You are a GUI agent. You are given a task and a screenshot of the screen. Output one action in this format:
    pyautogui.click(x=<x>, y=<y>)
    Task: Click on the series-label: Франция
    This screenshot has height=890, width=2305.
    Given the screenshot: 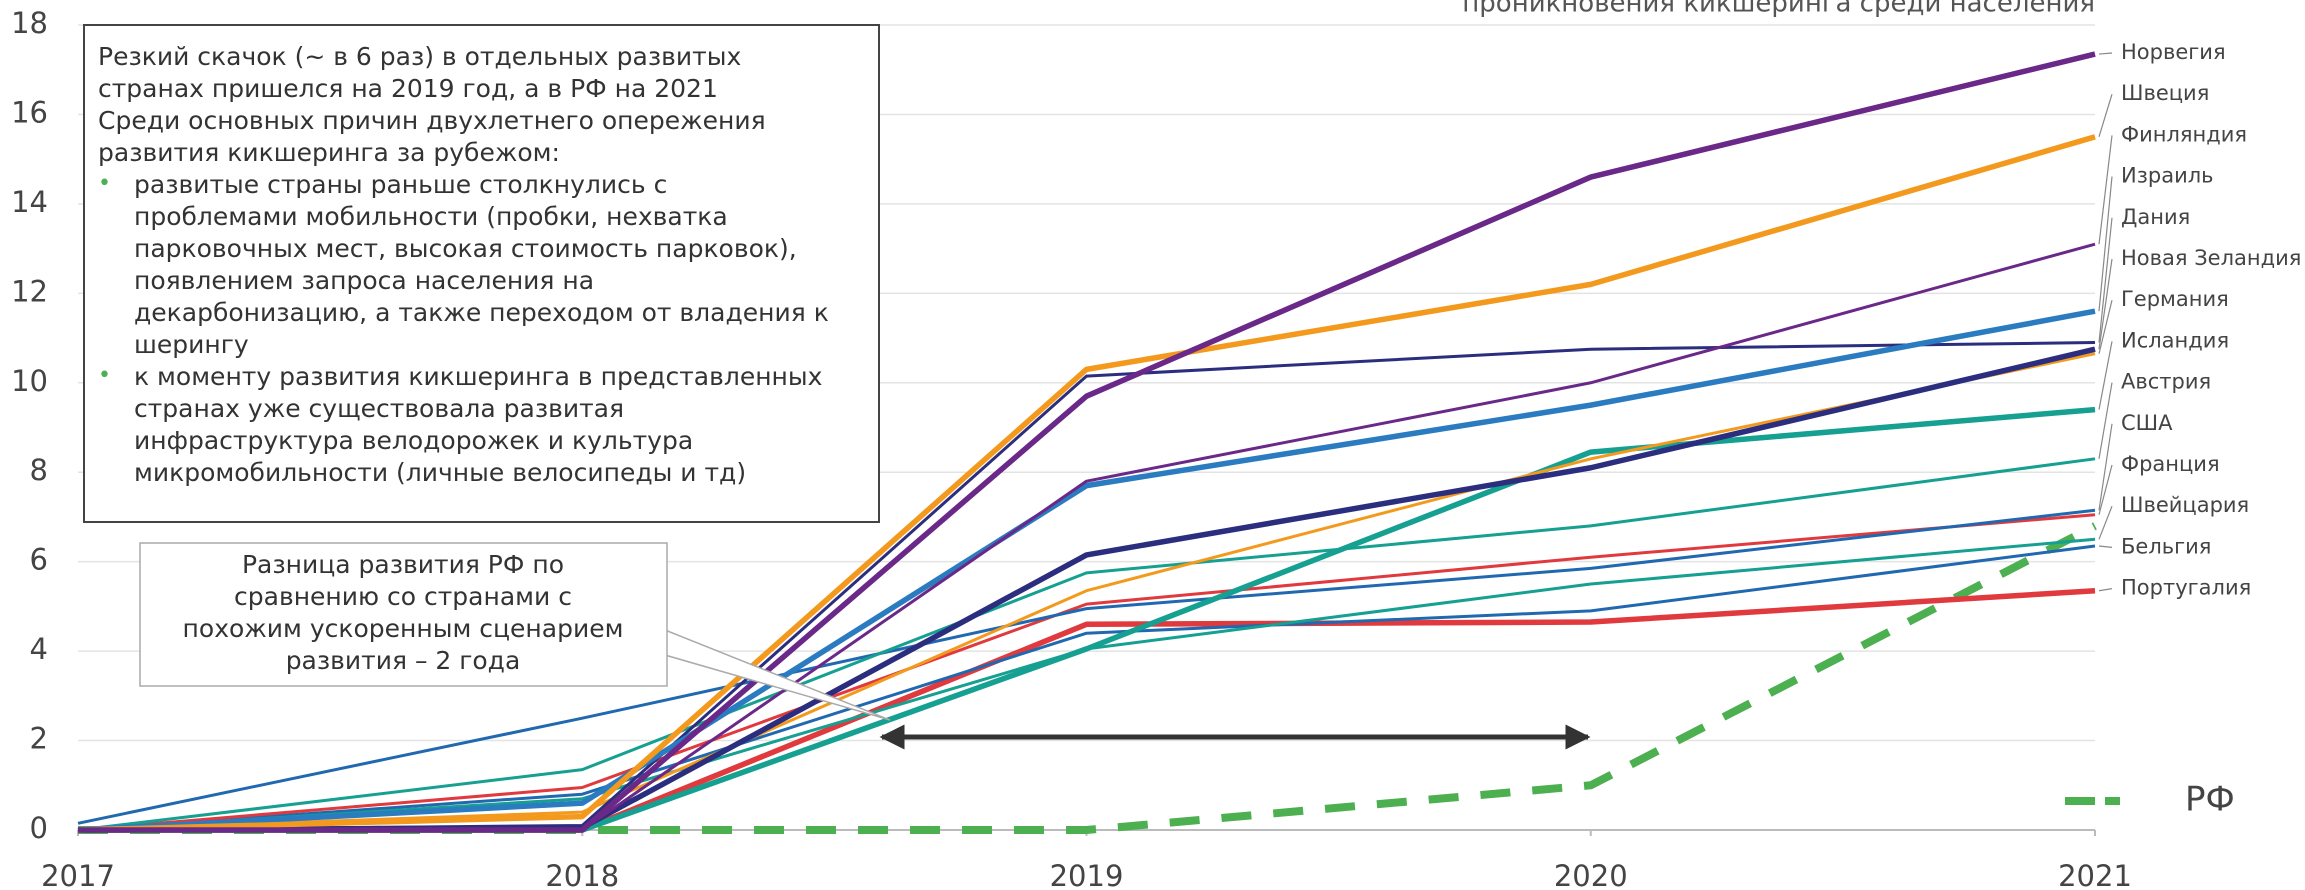 What is the action you would take?
    pyautogui.click(x=2170, y=464)
    